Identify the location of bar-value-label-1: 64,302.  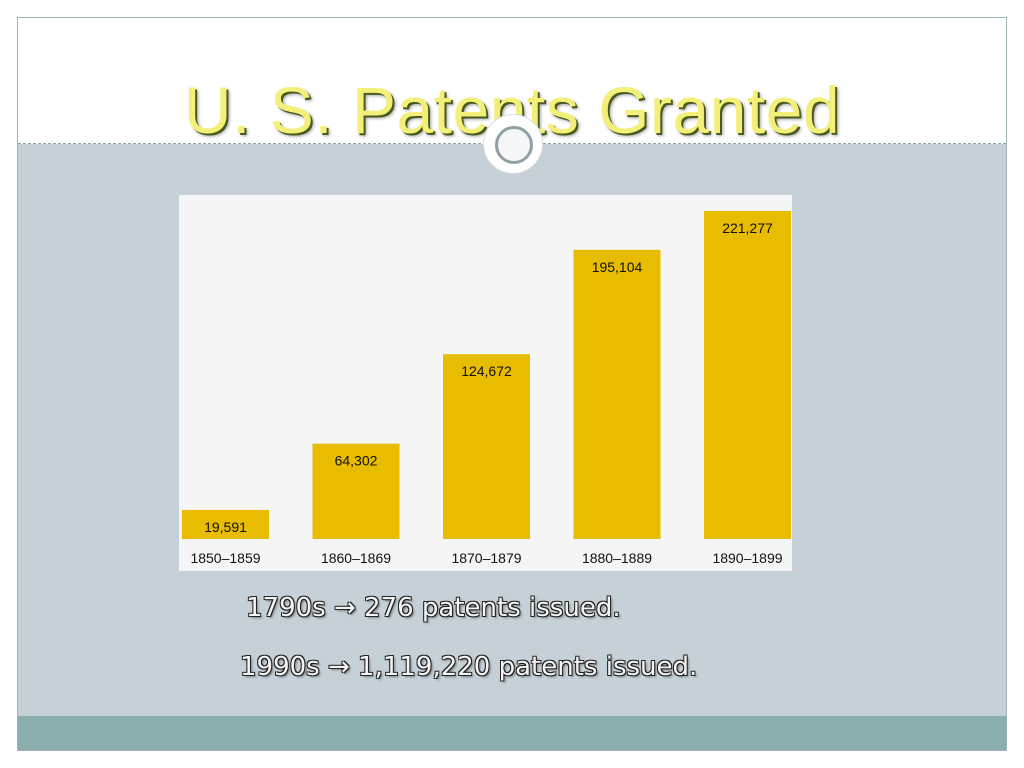
(356, 461).